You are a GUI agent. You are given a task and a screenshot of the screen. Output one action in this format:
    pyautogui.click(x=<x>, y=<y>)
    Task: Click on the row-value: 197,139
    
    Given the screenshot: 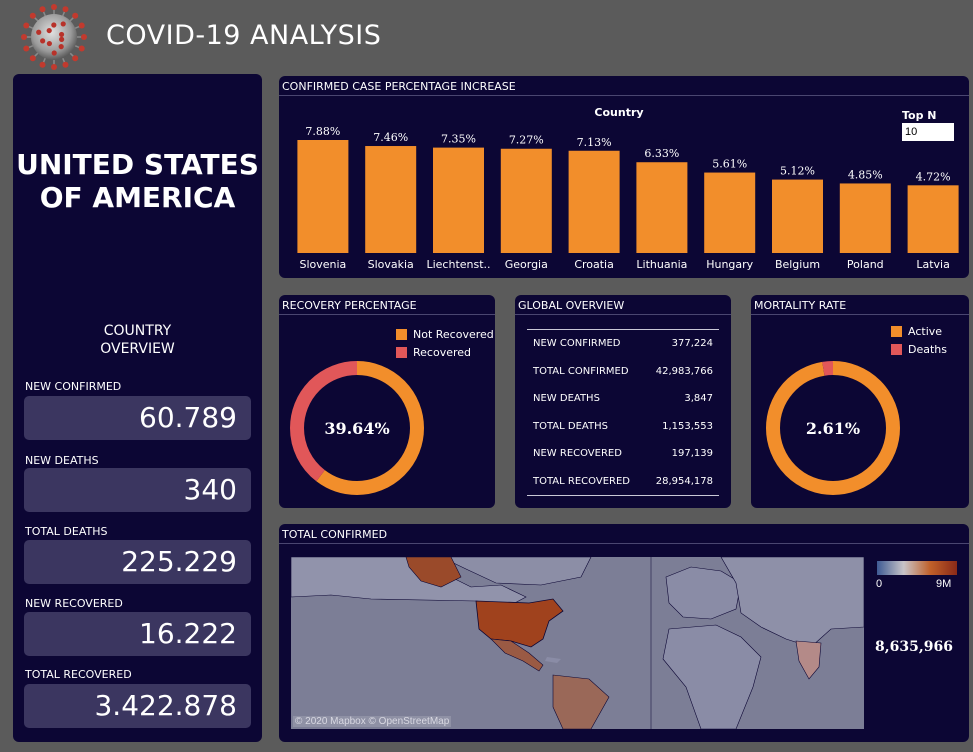 What is the action you would take?
    pyautogui.click(x=692, y=453)
    